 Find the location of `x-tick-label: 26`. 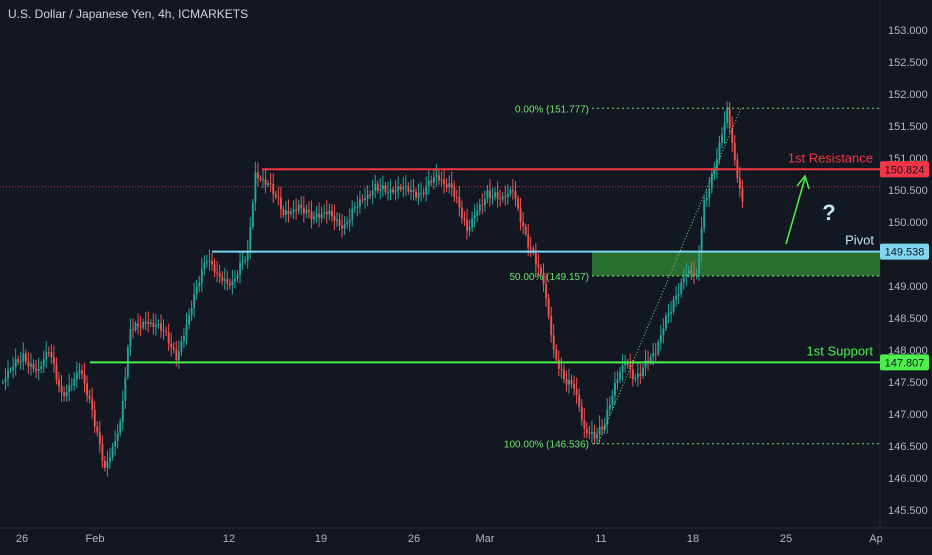

x-tick-label: 26 is located at coordinates (22, 539).